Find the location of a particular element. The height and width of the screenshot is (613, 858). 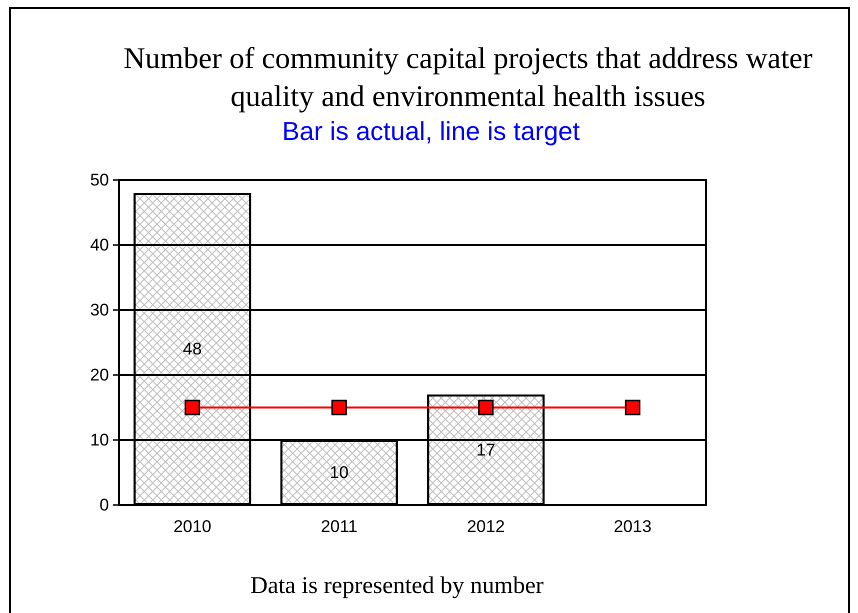

y-tick-label: 50 is located at coordinates (99, 180).